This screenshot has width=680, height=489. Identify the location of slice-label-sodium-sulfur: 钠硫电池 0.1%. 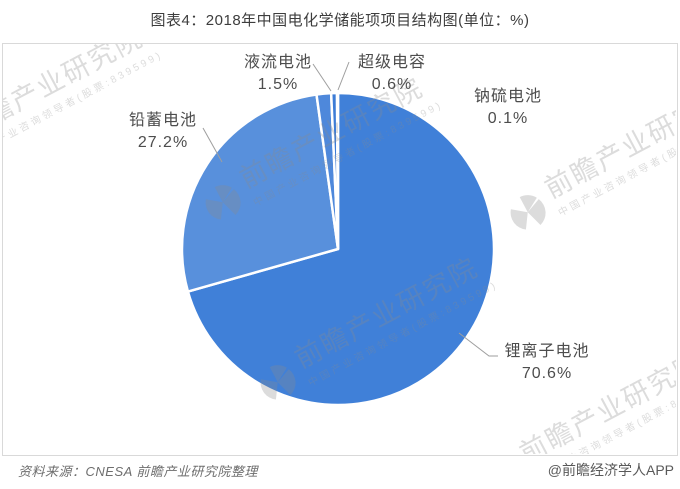
(508, 108).